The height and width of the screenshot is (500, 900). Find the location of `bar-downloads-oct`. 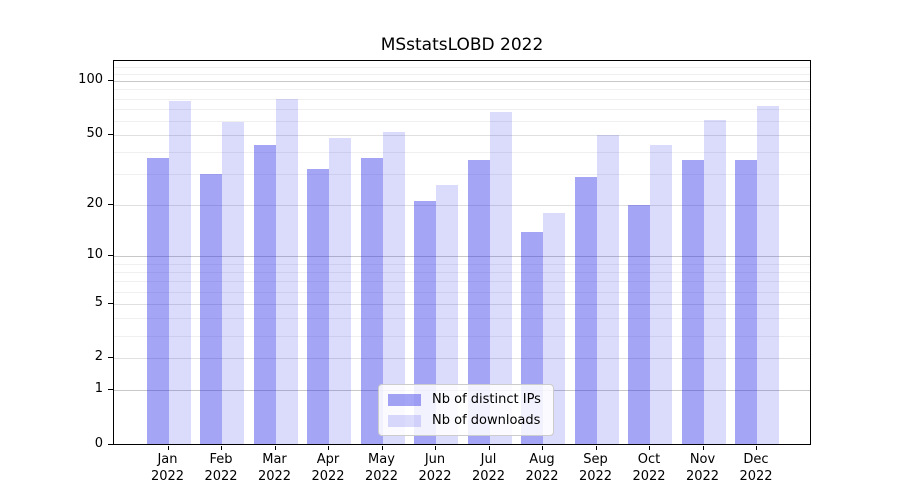

bar-downloads-oct is located at coordinates (661, 294).